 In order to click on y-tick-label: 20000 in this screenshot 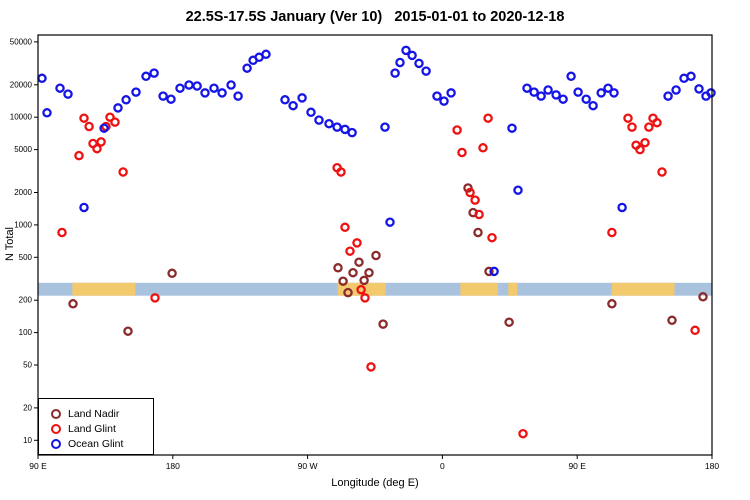, I will do `click(21, 84)`.